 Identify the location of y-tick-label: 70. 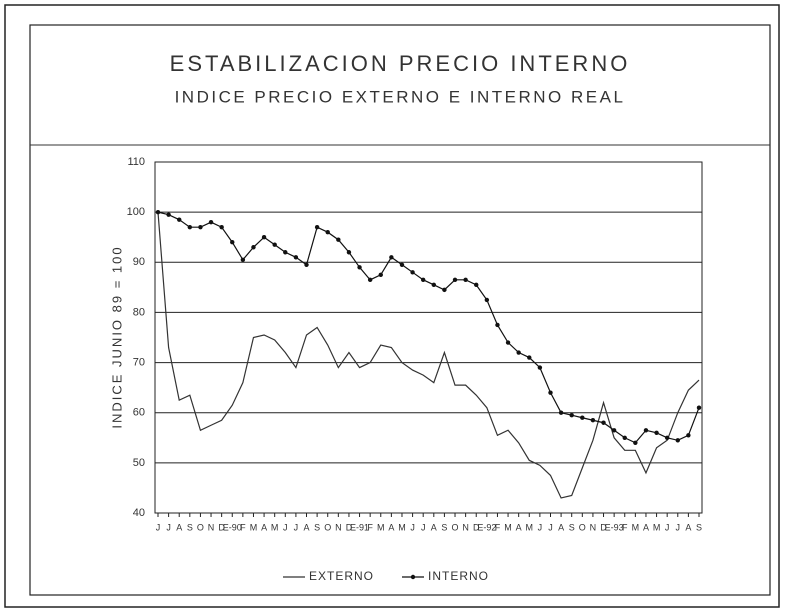
(139, 362).